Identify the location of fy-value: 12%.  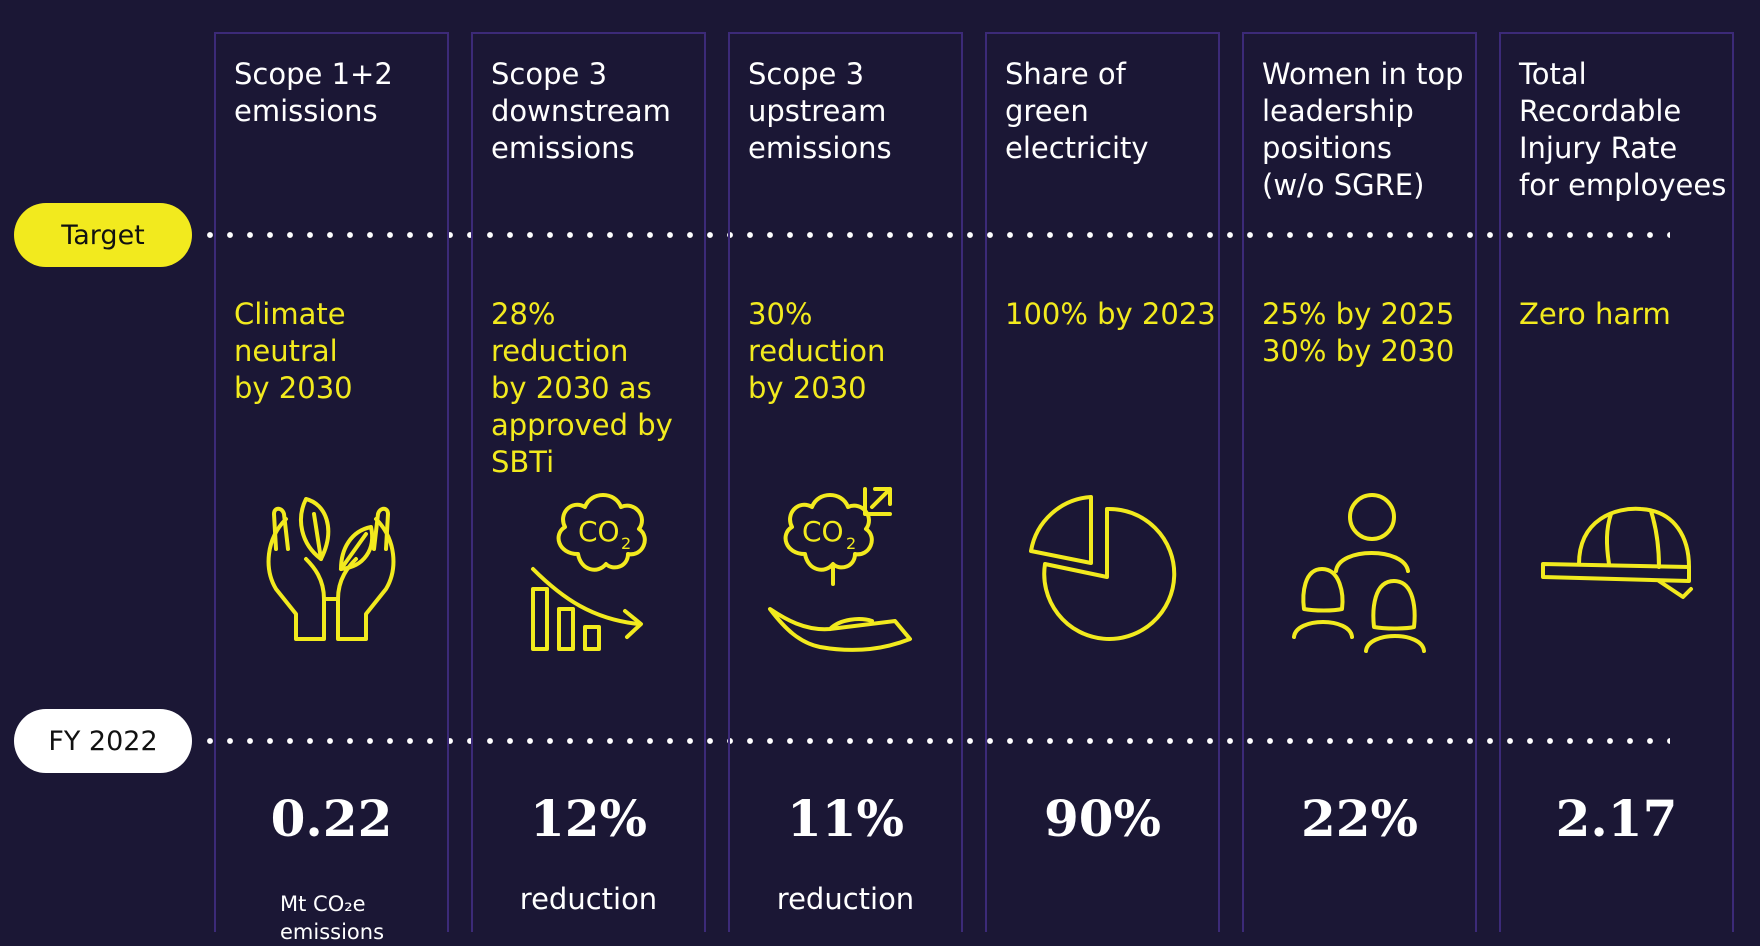
(588, 818).